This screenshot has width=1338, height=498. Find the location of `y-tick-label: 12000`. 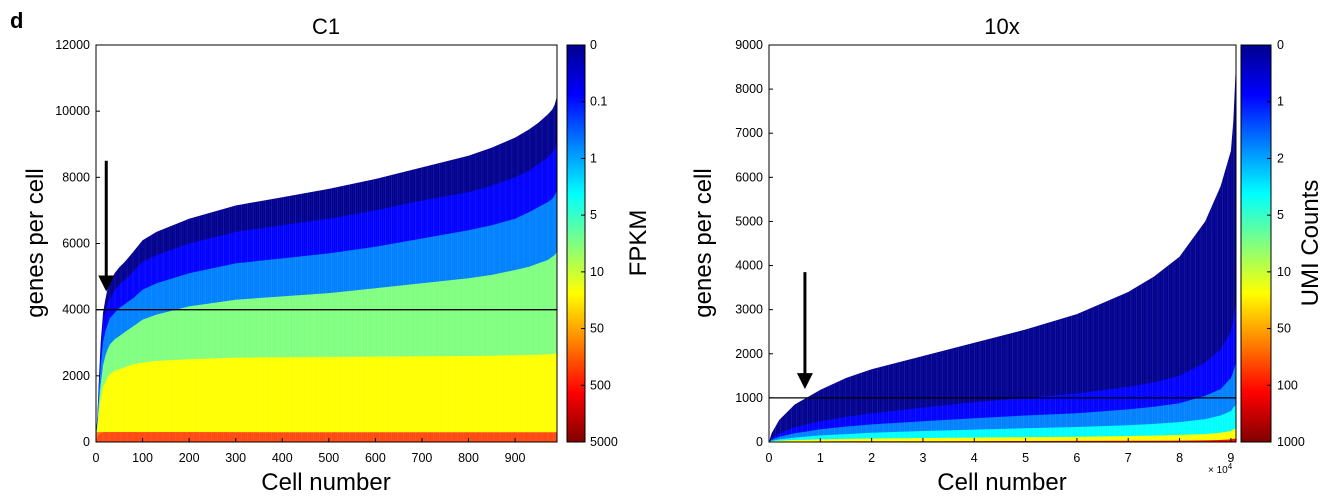

y-tick-label: 12000 is located at coordinates (72, 45).